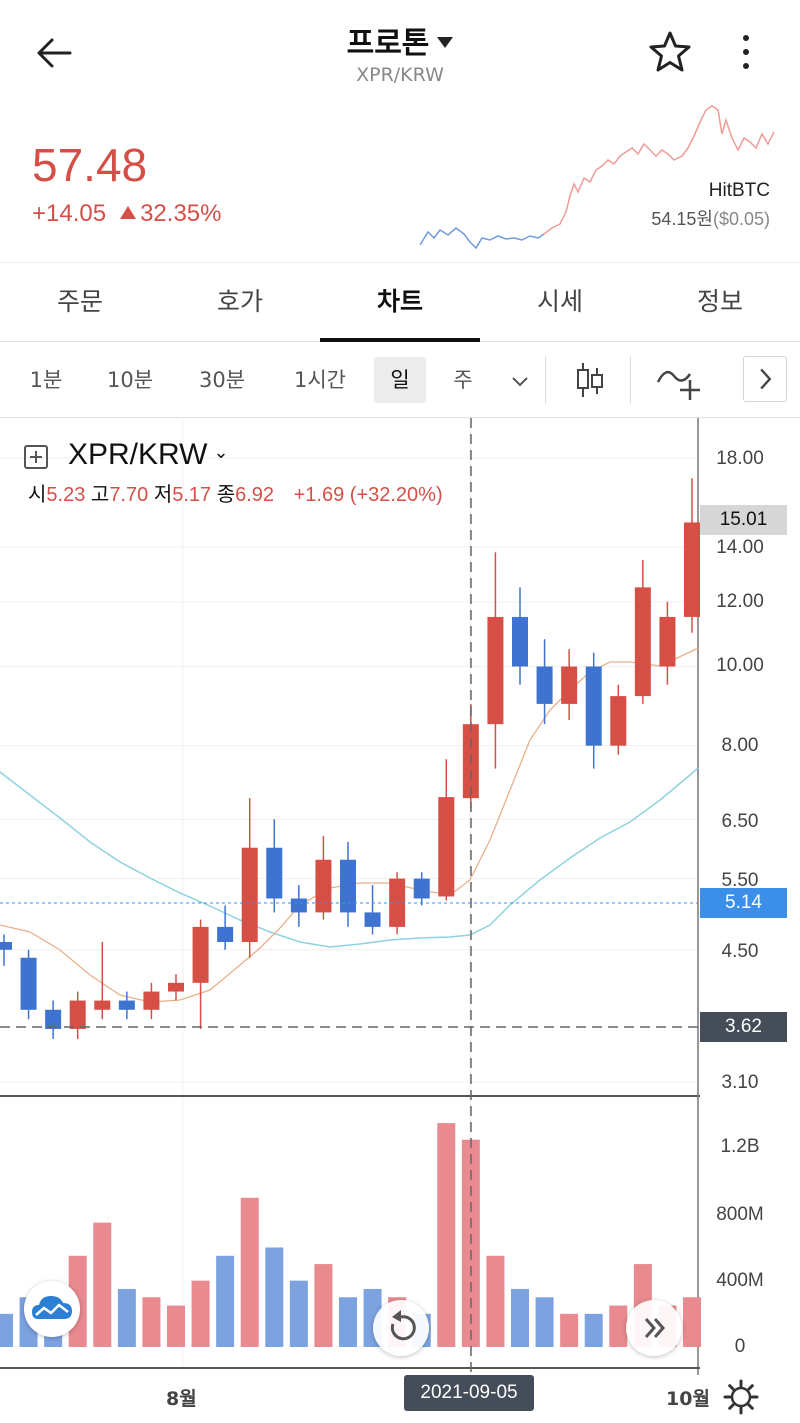 This screenshot has height=1423, width=800. I want to click on title-block: 프로톤 XPR/KRW, so click(400, 52).